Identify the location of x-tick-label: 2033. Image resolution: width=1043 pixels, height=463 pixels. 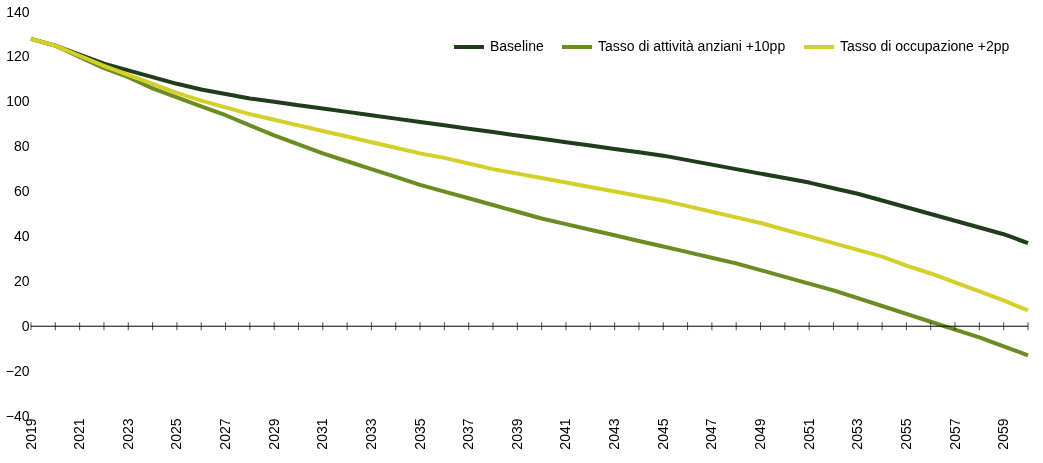
(370, 434).